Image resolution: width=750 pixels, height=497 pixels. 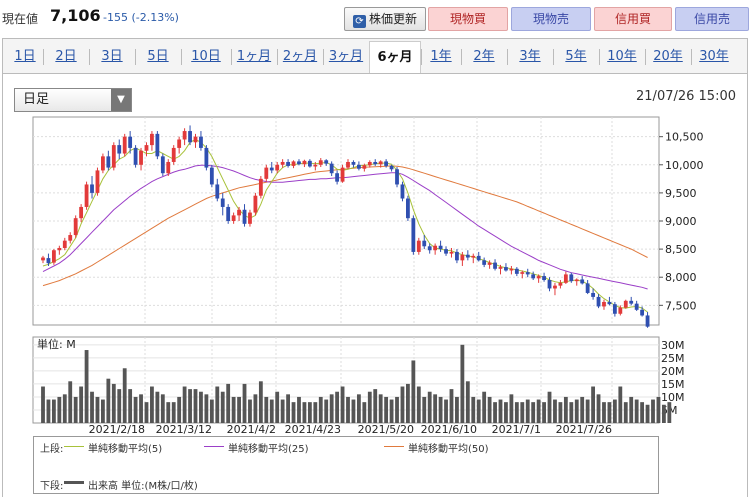 I want to click on price-tick-label: 9,000, so click(x=681, y=221).